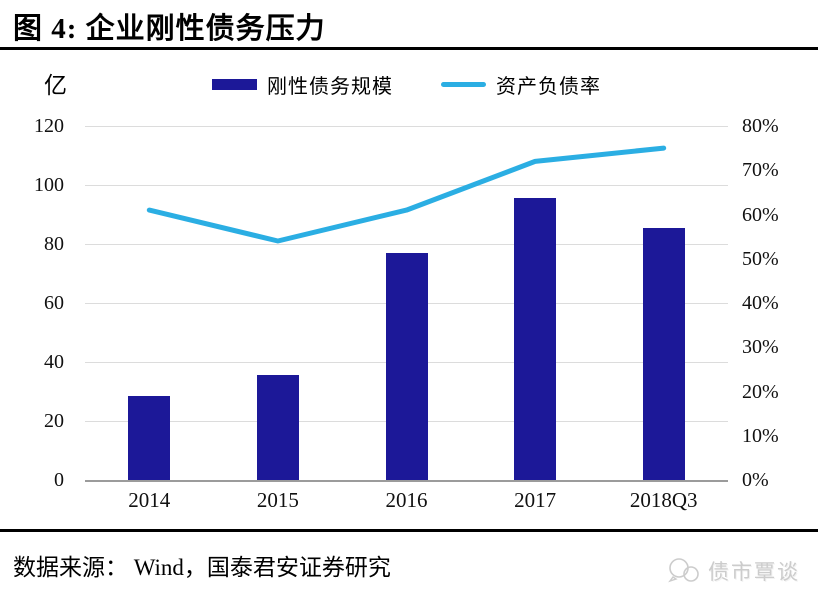 This screenshot has height=593, width=818. I want to click on right-tick-0%: 0%, so click(755, 480).